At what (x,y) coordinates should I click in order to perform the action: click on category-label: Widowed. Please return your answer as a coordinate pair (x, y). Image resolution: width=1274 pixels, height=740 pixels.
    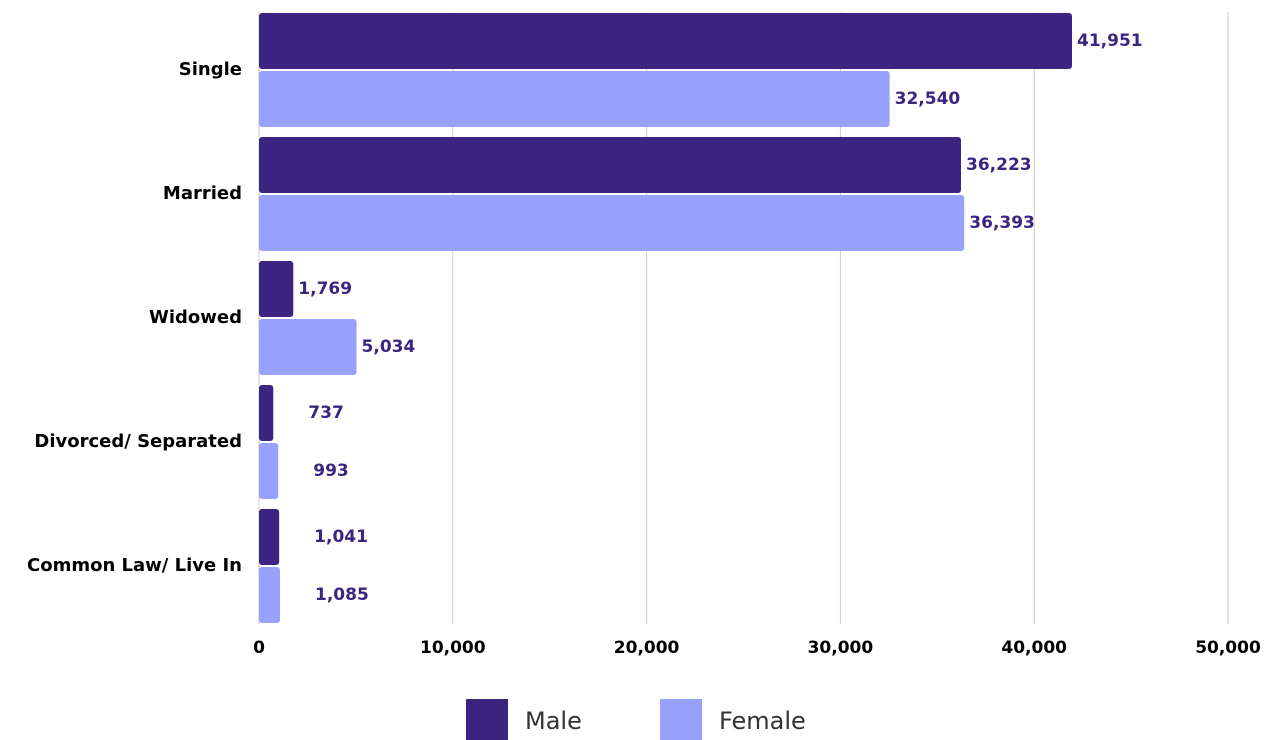
    Looking at the image, I should click on (195, 317).